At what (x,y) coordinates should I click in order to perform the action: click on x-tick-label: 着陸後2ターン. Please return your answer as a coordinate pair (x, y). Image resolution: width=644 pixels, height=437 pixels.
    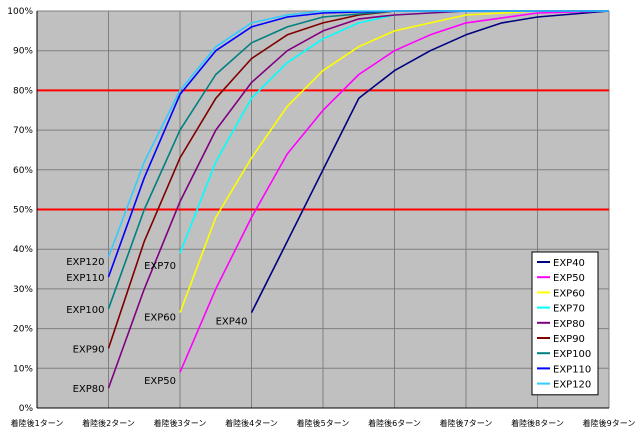
    Looking at the image, I should click on (108, 423).